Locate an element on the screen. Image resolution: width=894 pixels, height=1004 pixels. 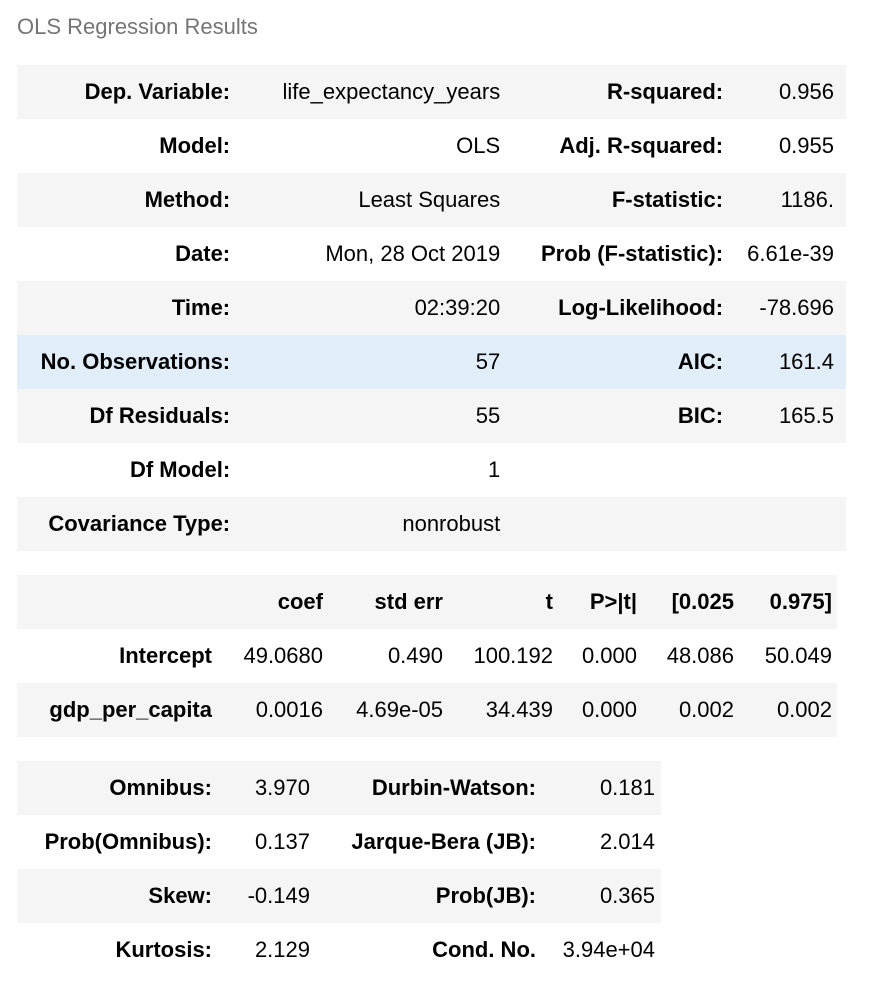
diagnostic-label: Cond. No. is located at coordinates (484, 949).